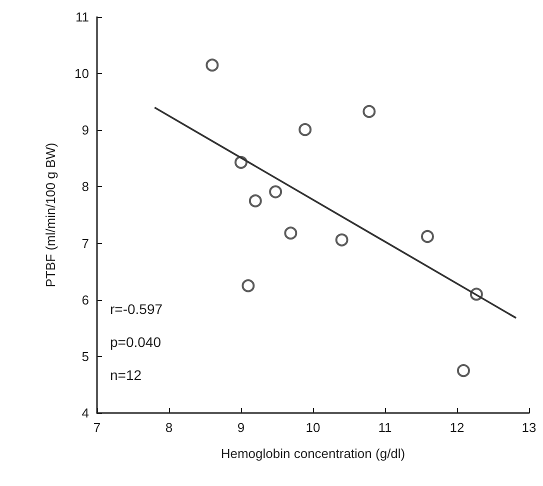 The image size is (543, 486). Describe the element at coordinates (241, 427) in the screenshot. I see `x-tick-label: 9` at that location.